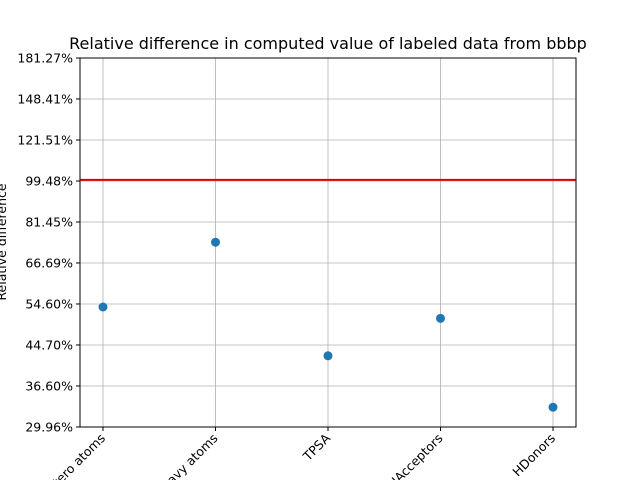 Image resolution: width=640 pixels, height=480 pixels. I want to click on x-tick-label: TPSA, so click(316, 447).